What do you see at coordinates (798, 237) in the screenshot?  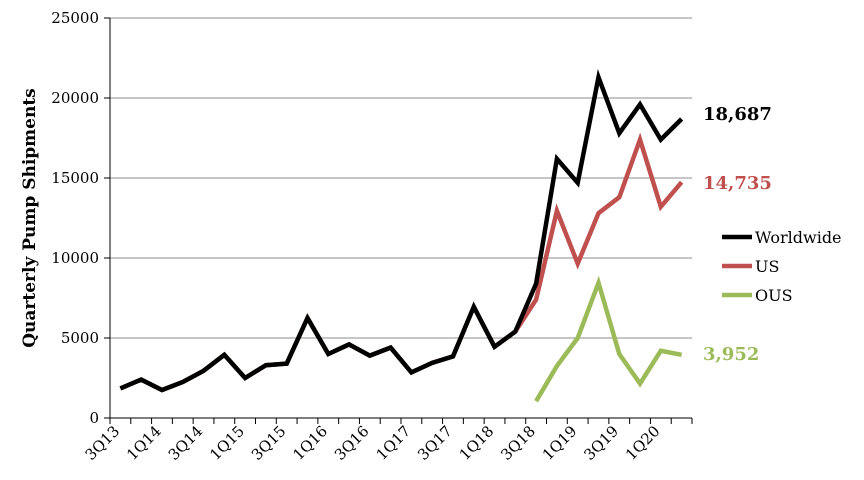 I see `legend-label-worldwide: Worldwide` at bounding box center [798, 237].